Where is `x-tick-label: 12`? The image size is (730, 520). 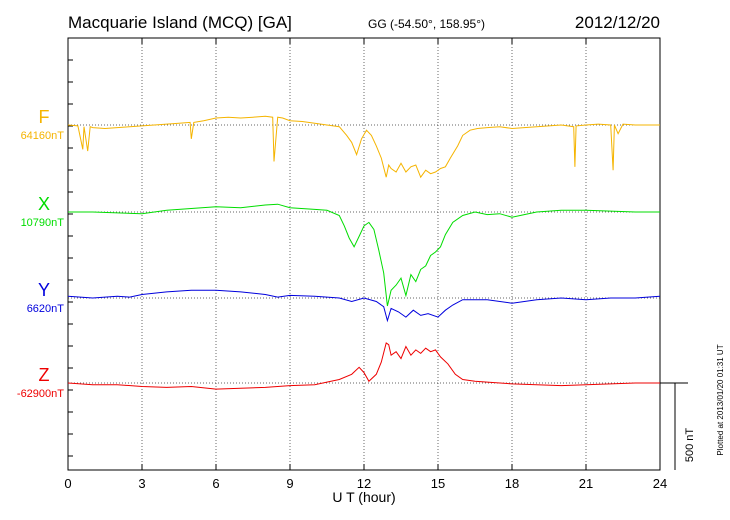
x-tick-label: 12 is located at coordinates (364, 483).